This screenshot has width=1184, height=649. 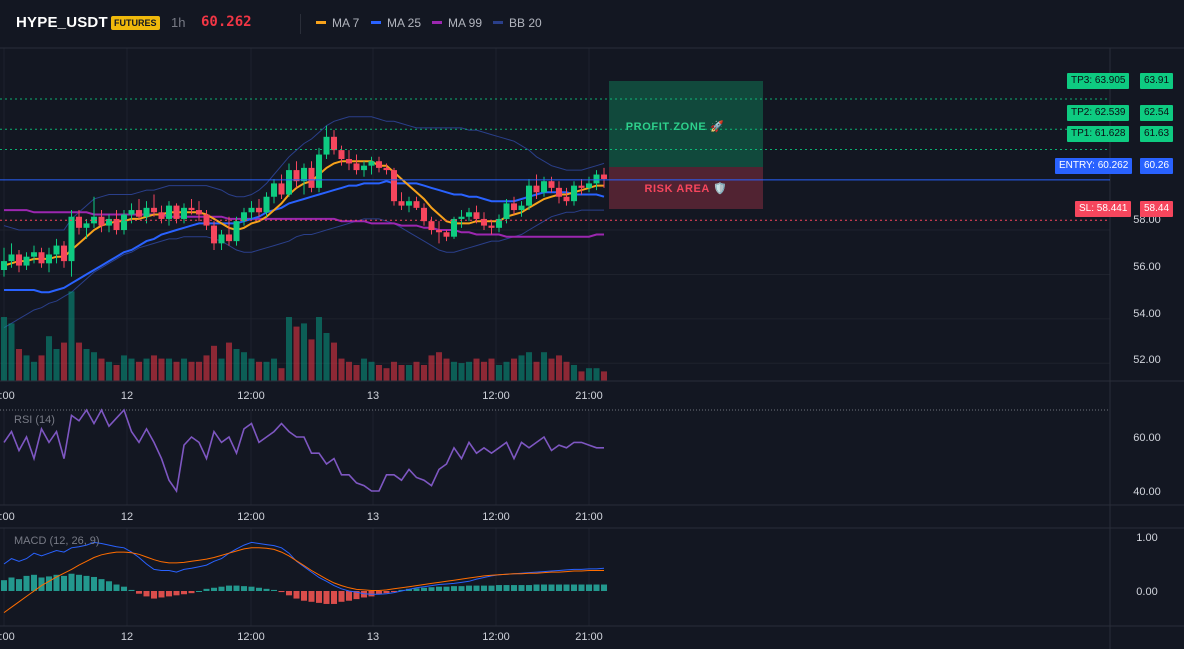 I want to click on legend-ma25: MA 25, so click(x=396, y=23).